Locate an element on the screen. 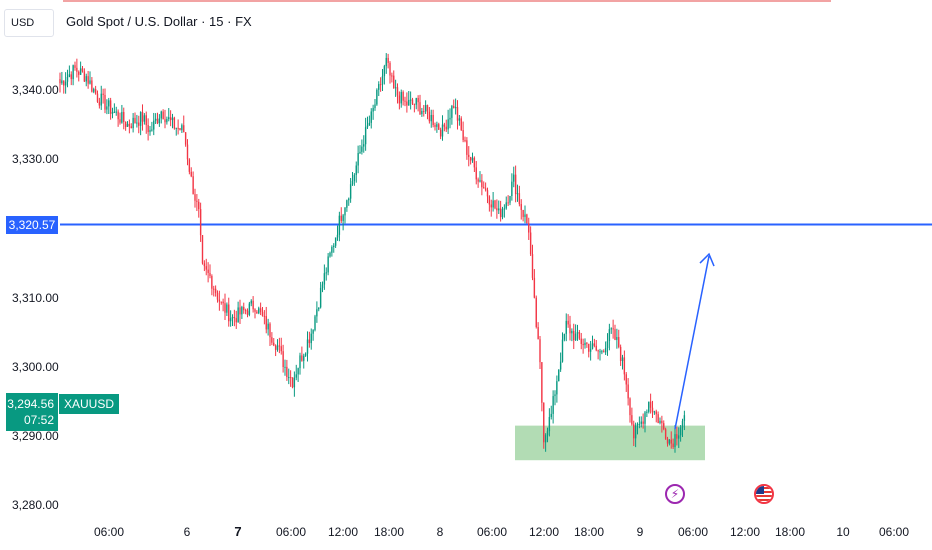 Image resolution: width=932 pixels, height=550 pixels. time-tick-label: 06:00 is located at coordinates (693, 532).